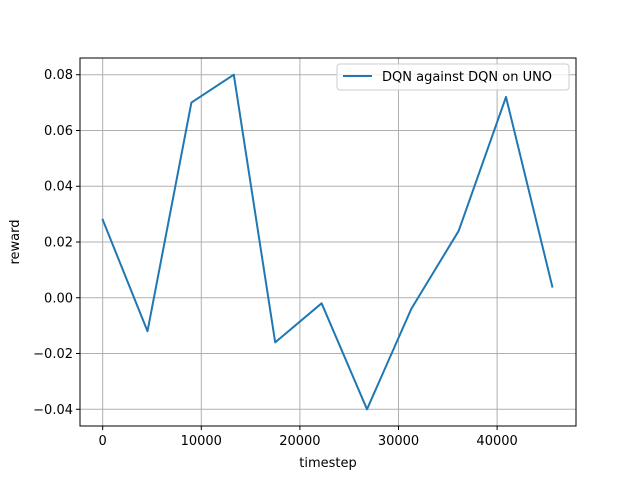 The width and height of the screenshot is (640, 480). What do you see at coordinates (398, 441) in the screenshot?
I see `x-tick-label: 30000` at bounding box center [398, 441].